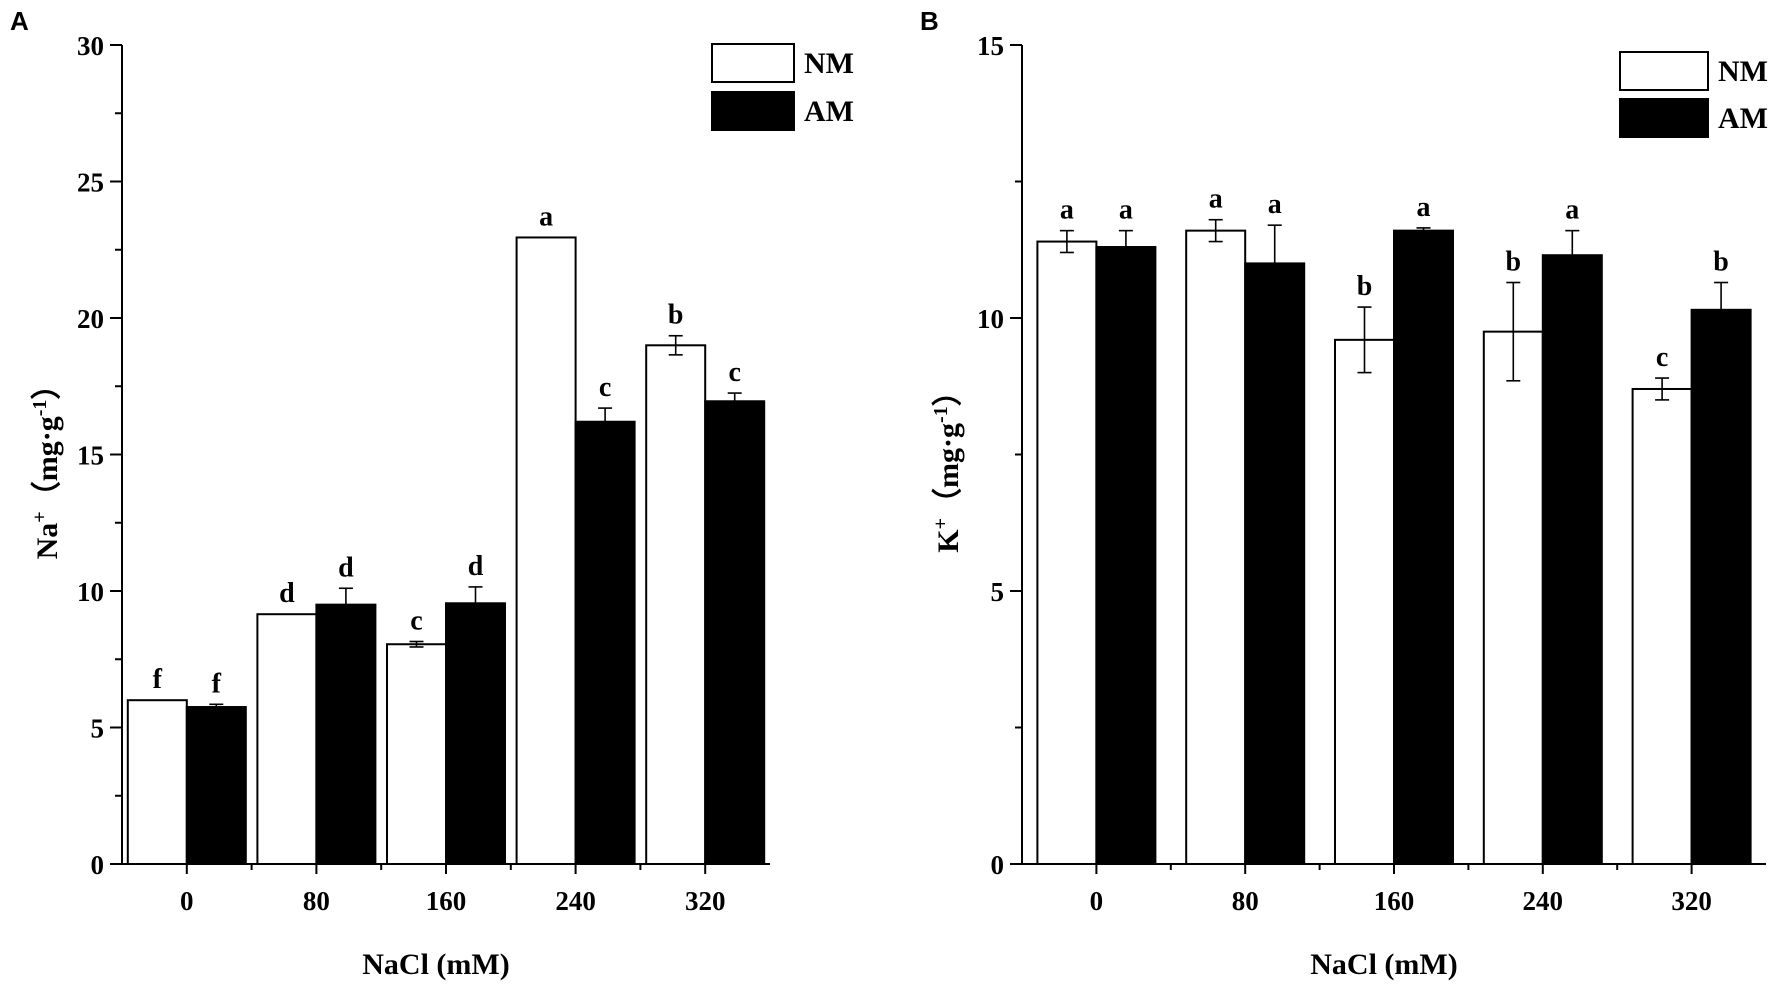 The image size is (1775, 987). Describe the element at coordinates (19, 21) in the screenshot. I see `panel-label: A` at that location.